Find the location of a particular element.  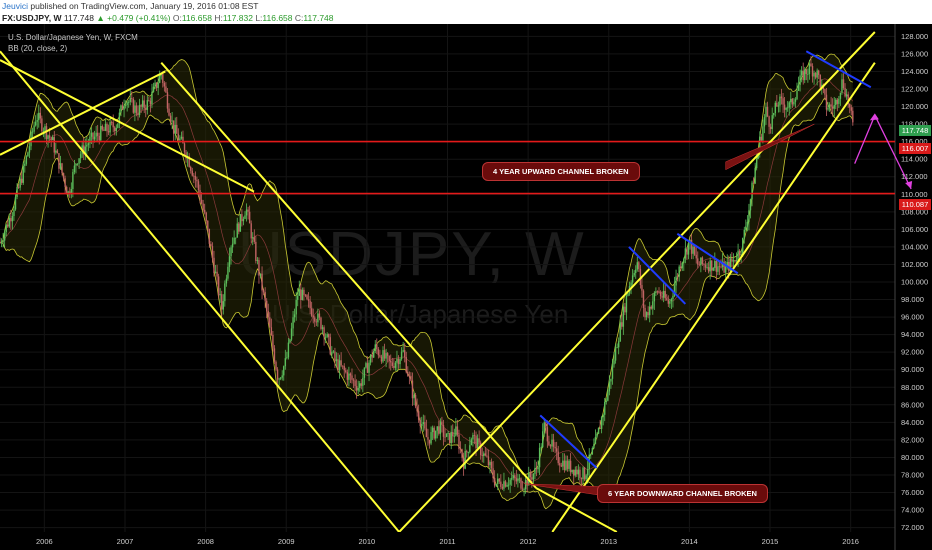

short-trend-line is located at coordinates (707, 253).